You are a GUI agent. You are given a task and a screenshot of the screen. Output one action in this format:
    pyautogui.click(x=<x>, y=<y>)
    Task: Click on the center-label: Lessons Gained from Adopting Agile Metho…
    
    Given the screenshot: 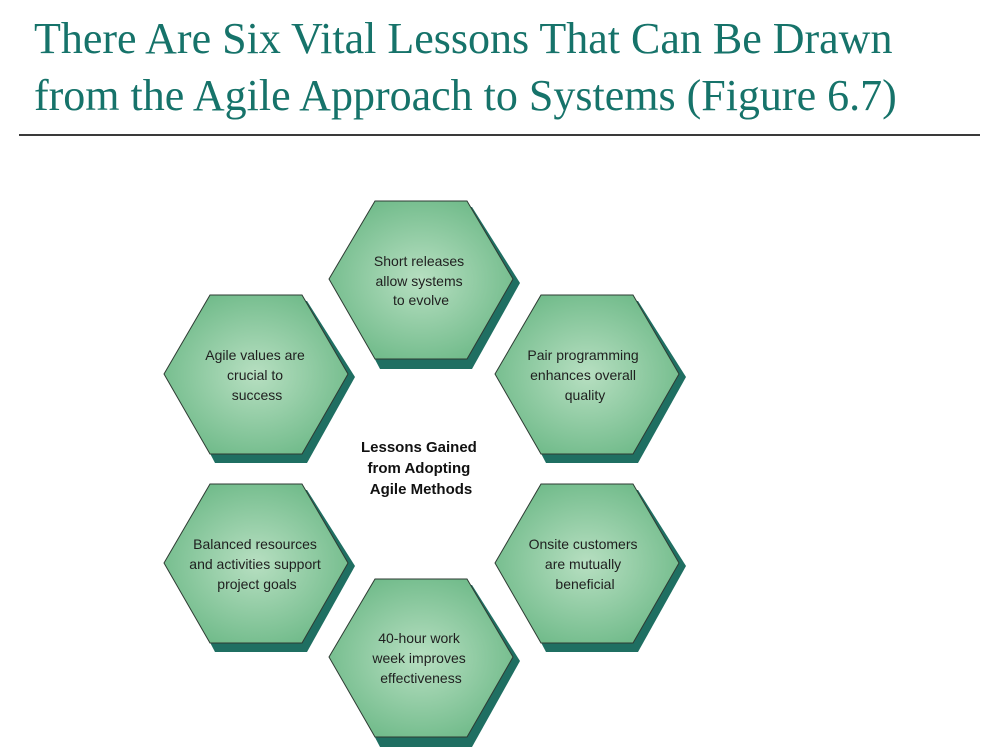 What is the action you would take?
    pyautogui.click(x=421, y=468)
    